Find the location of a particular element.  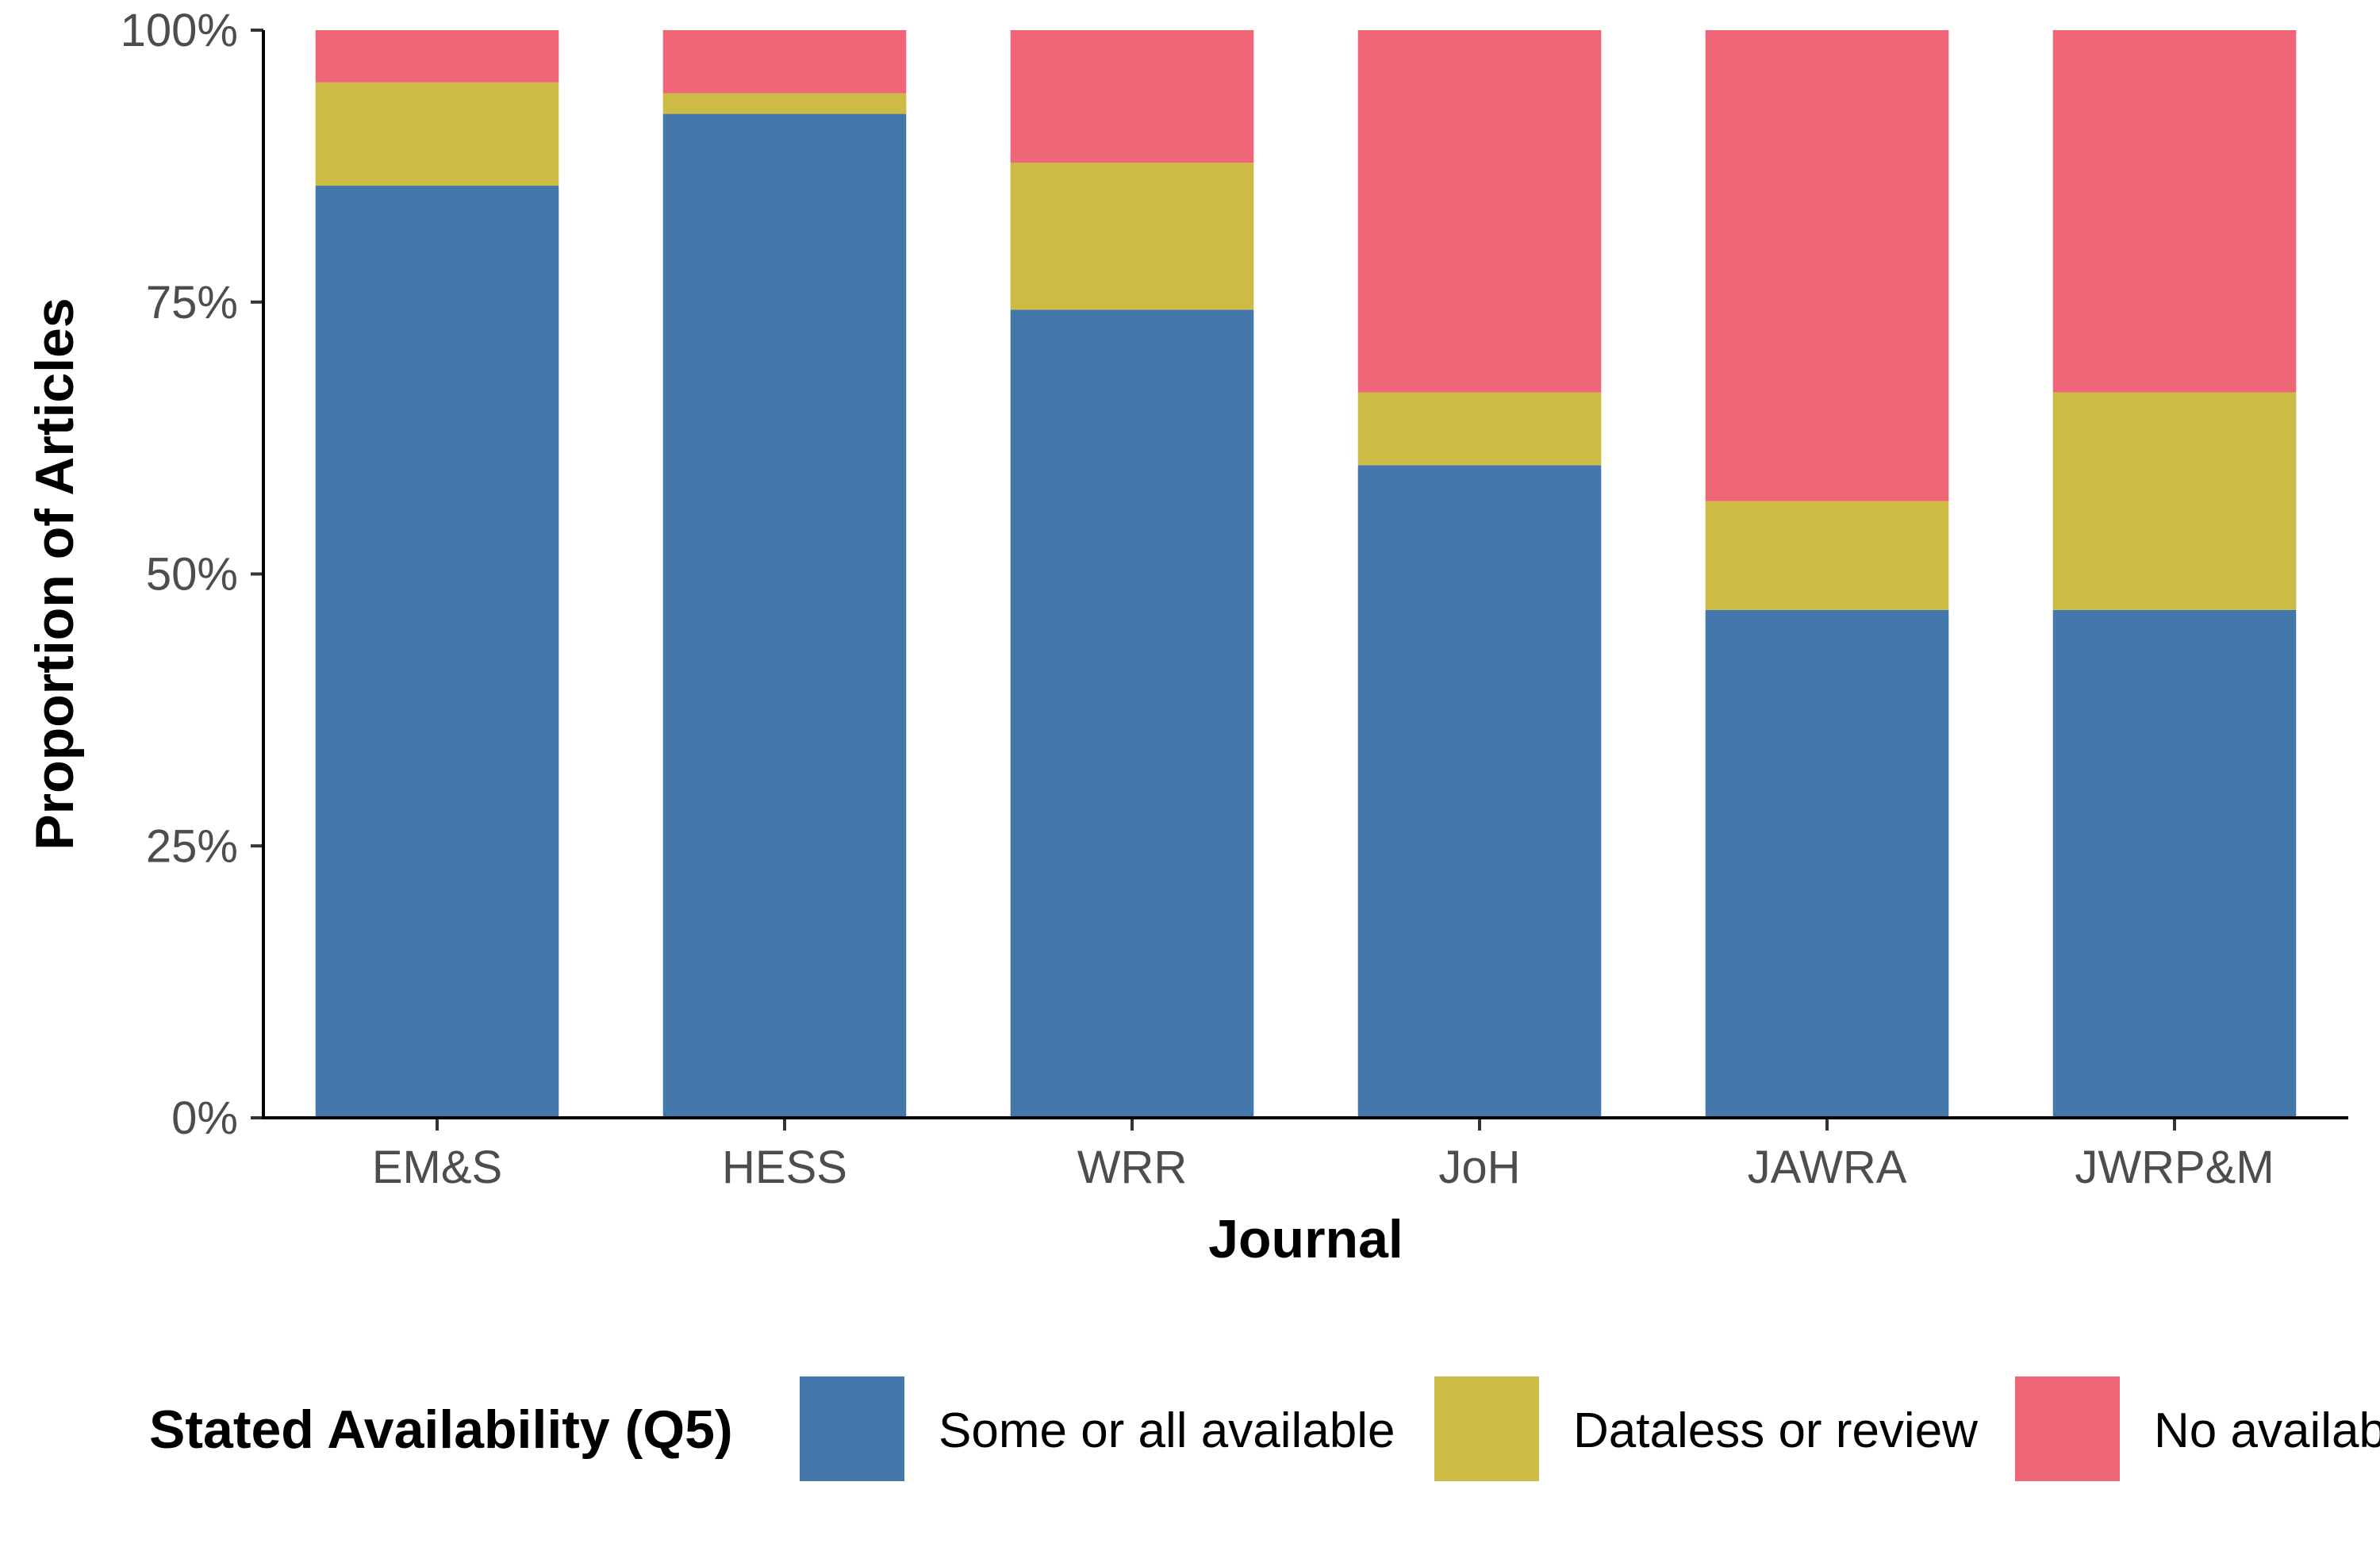

x-tick-label: JAWRA is located at coordinates (1827, 1167).